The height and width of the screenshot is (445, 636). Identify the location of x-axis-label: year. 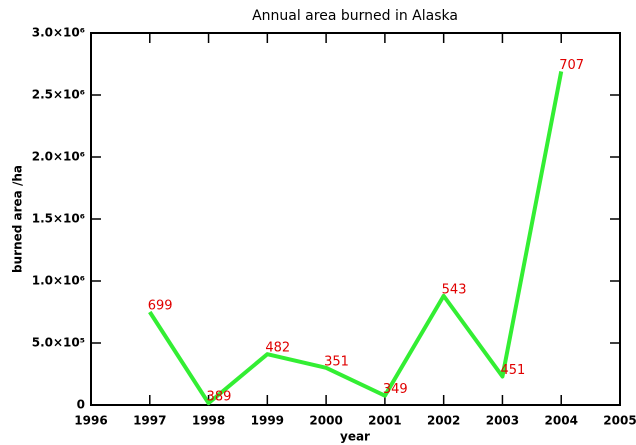
(355, 437).